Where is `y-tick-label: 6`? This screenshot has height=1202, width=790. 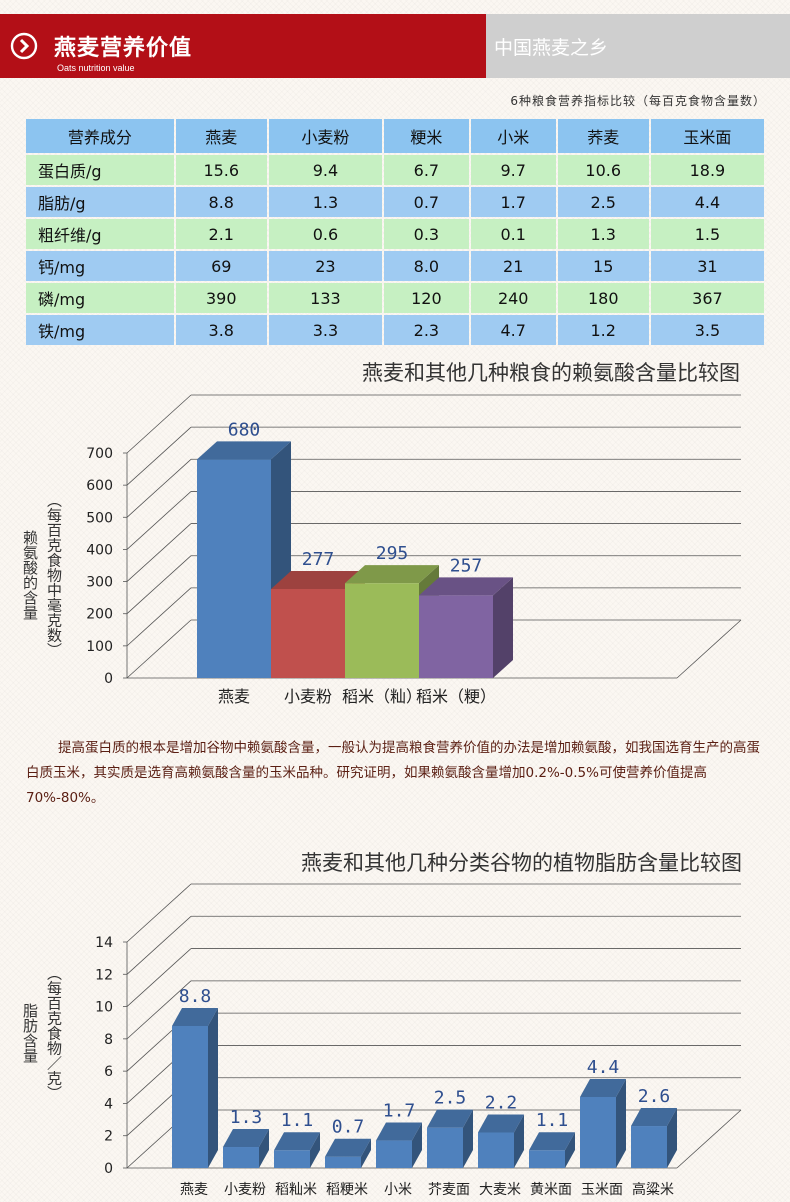 y-tick-label: 6 is located at coordinates (108, 1072).